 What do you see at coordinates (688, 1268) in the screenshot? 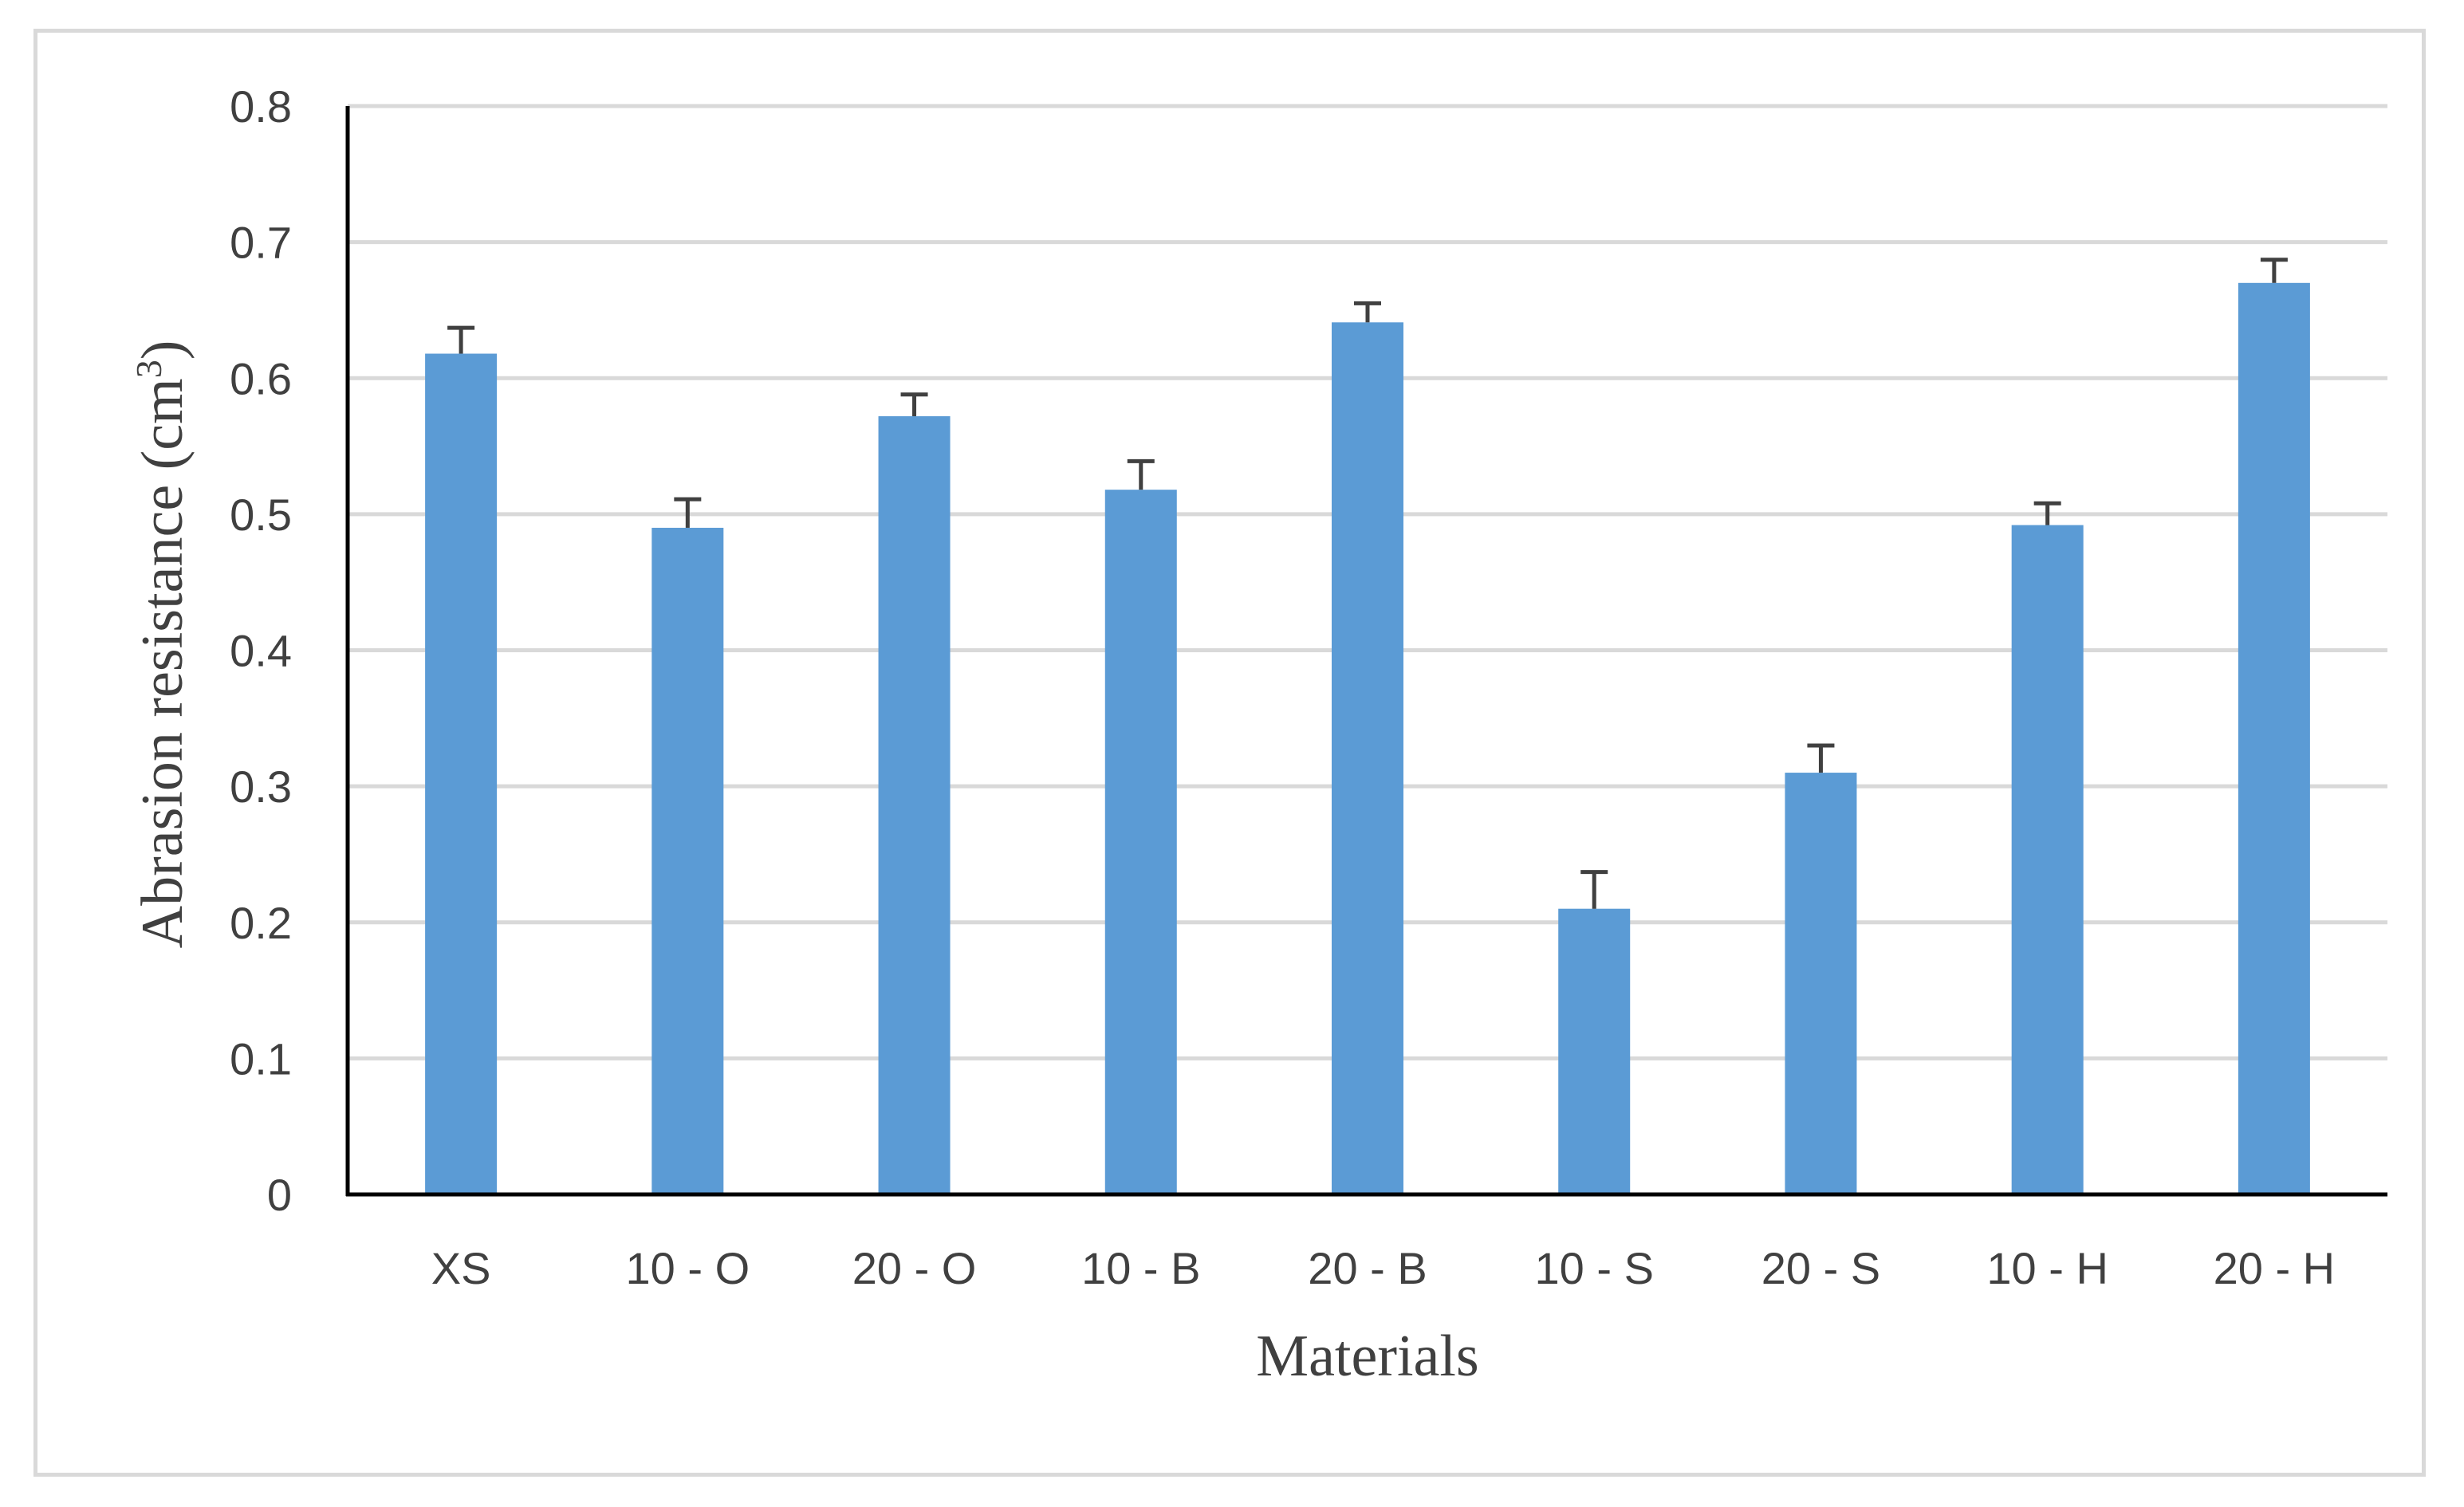
I see `x-tick-label: 10 - O` at bounding box center [688, 1268].